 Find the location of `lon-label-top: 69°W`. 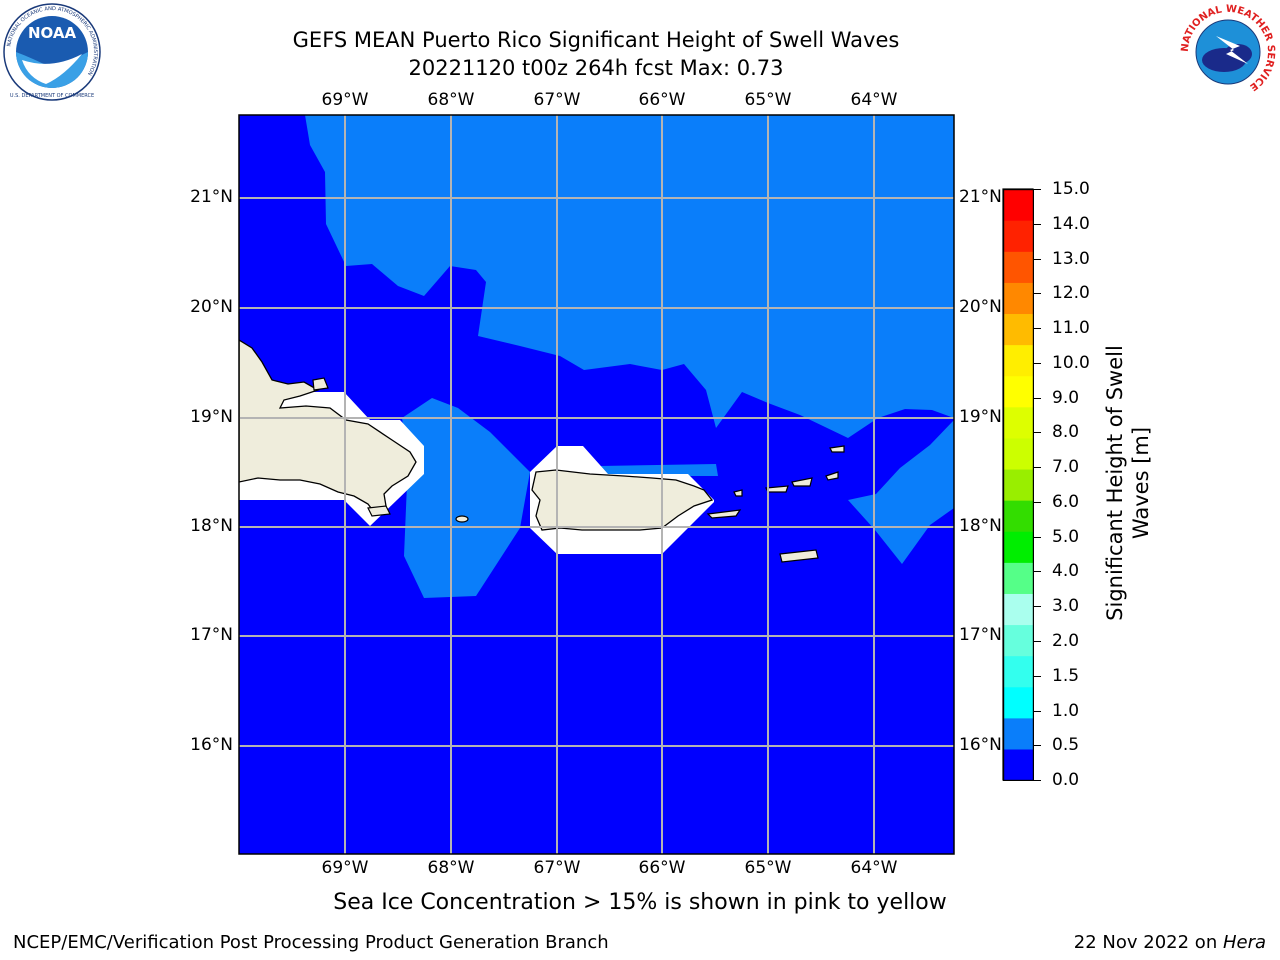

lon-label-top: 69°W is located at coordinates (345, 100).